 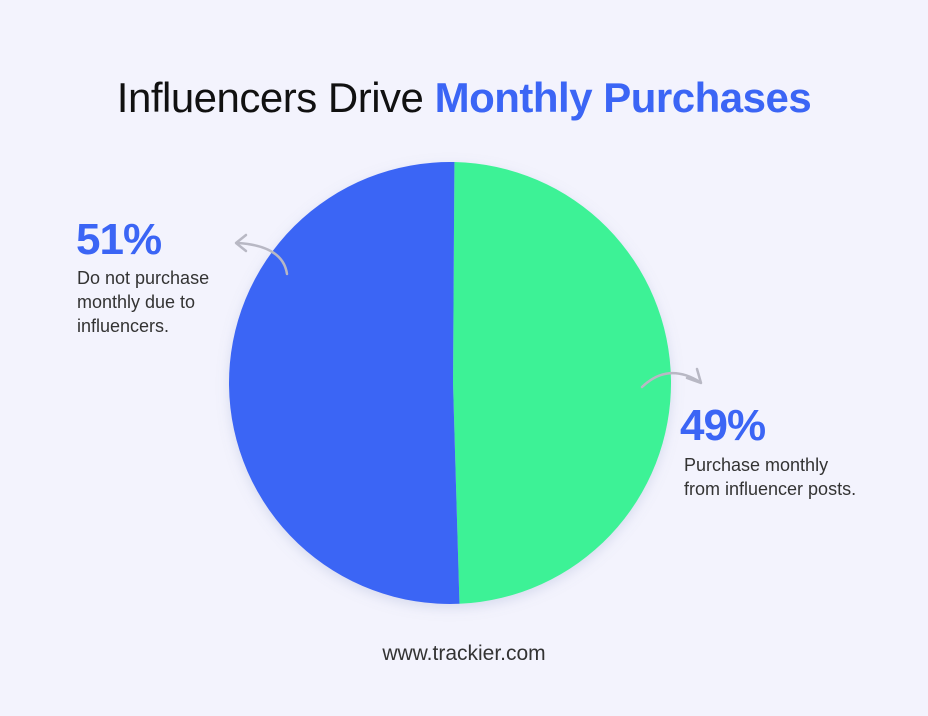 I want to click on pie-slice-purchase, so click(x=562, y=383).